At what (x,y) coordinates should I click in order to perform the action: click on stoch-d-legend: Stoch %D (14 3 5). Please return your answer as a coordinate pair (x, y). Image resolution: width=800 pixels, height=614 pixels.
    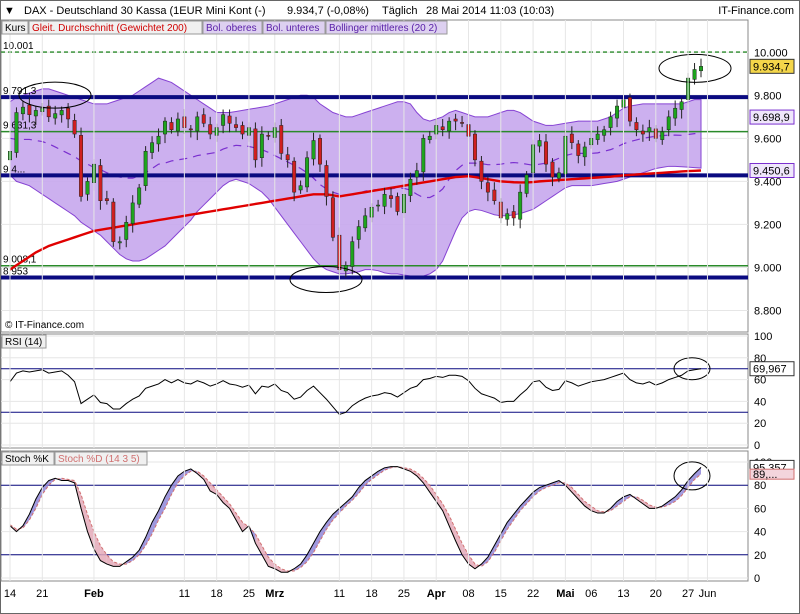
    Looking at the image, I should click on (99, 459).